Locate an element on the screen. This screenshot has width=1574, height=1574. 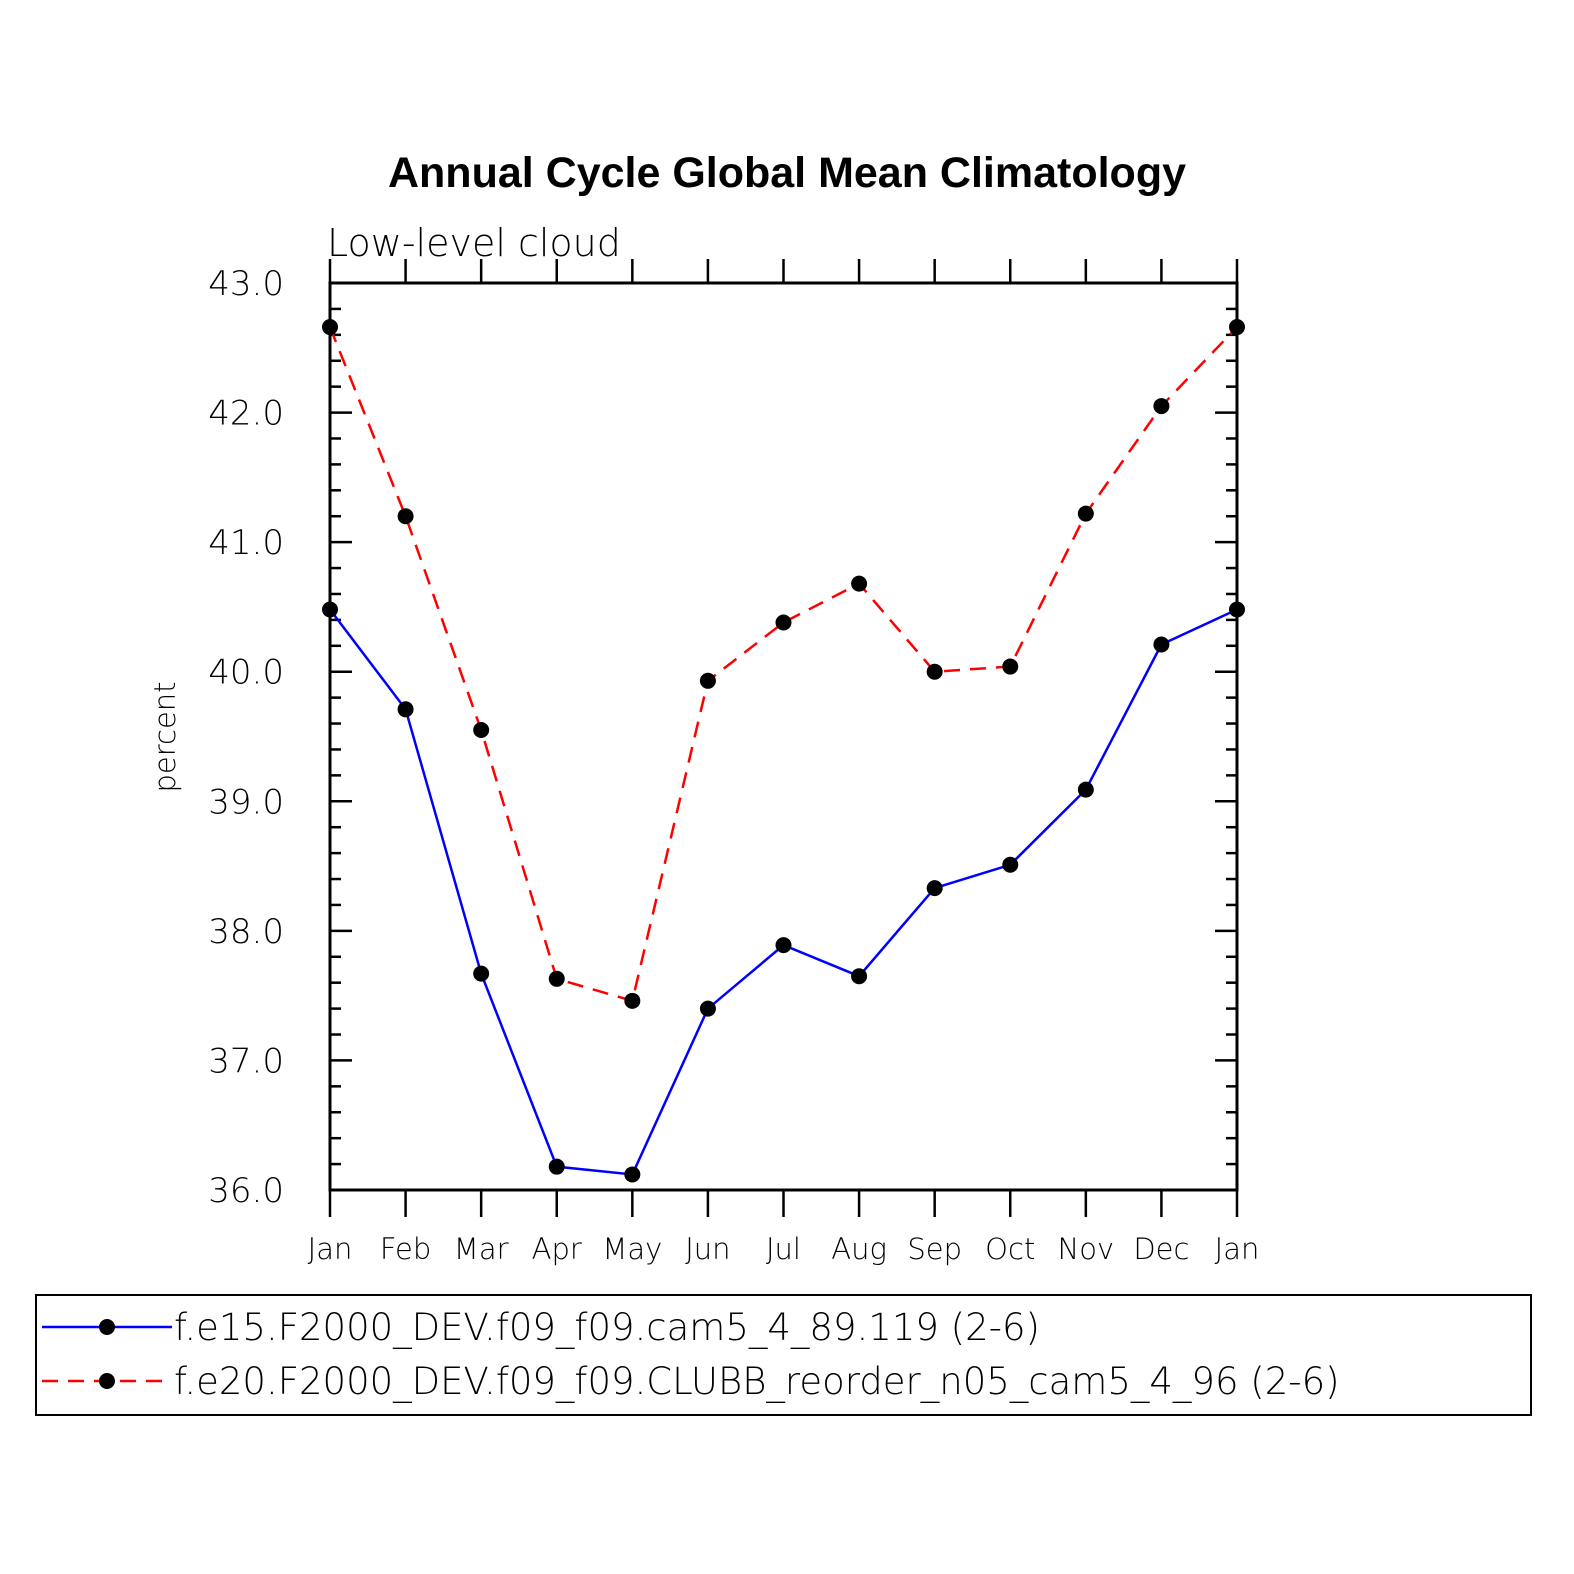
chart-subtitle: Low-level cloud is located at coordinates (474, 243).